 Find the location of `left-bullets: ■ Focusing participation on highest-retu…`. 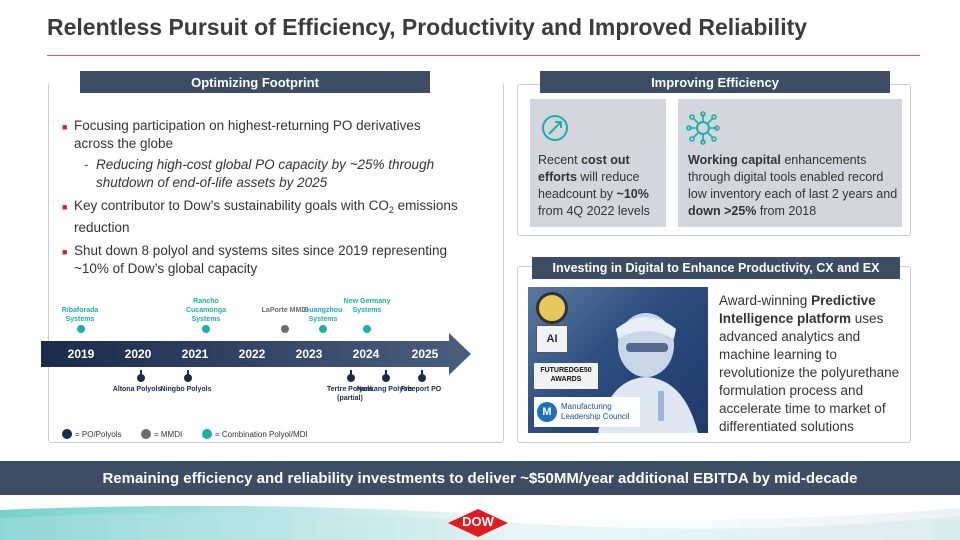

left-bullets: ■ Focusing participation on highest-retu… is located at coordinates (262, 200).